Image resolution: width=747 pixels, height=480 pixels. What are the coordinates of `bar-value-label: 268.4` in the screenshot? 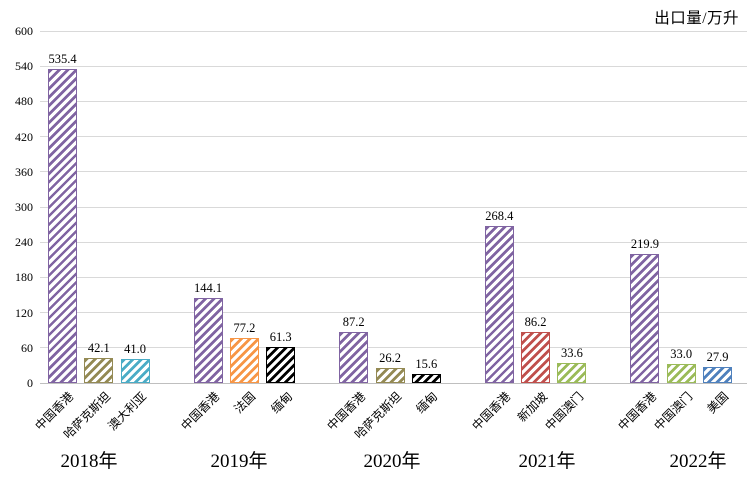 It's located at (499, 215).